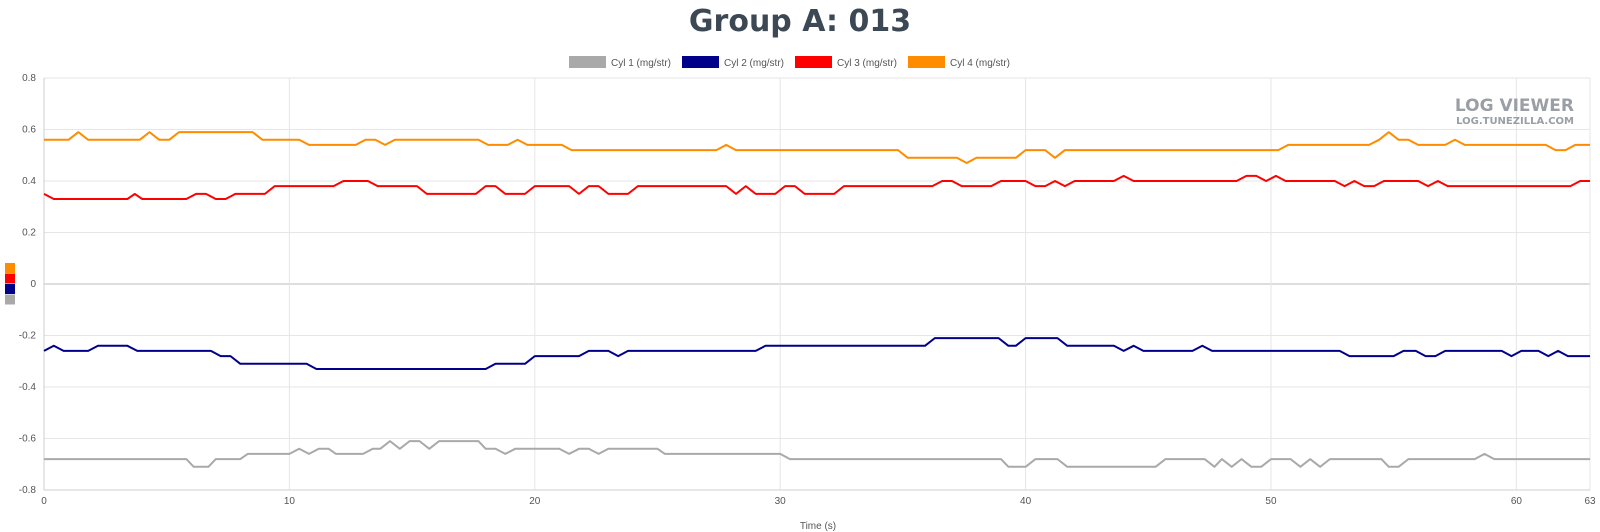 The image size is (1600, 532). Describe the element at coordinates (28, 336) in the screenshot. I see `y-tick-label: -0.2` at that location.